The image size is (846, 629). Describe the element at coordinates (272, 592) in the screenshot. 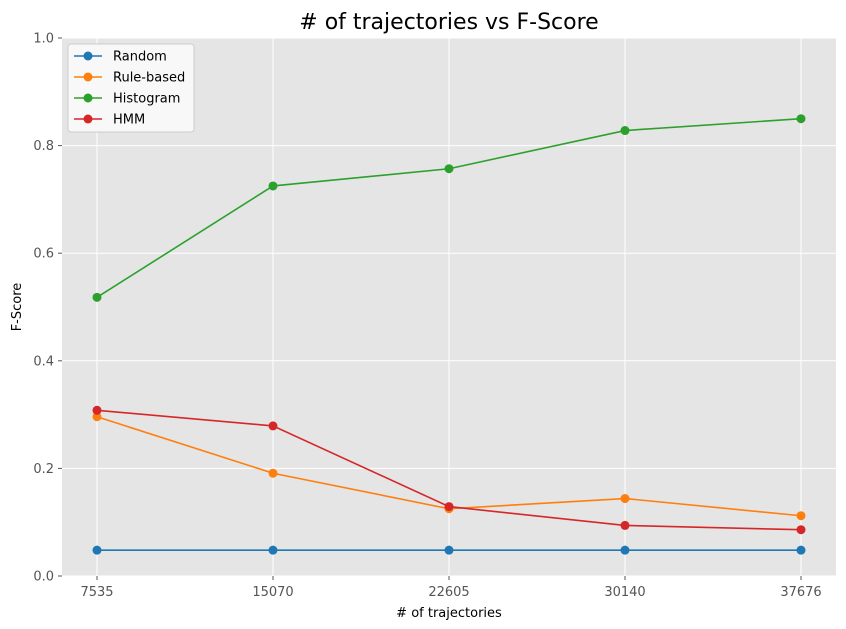

I see `x-tick-label: 15070` at that location.